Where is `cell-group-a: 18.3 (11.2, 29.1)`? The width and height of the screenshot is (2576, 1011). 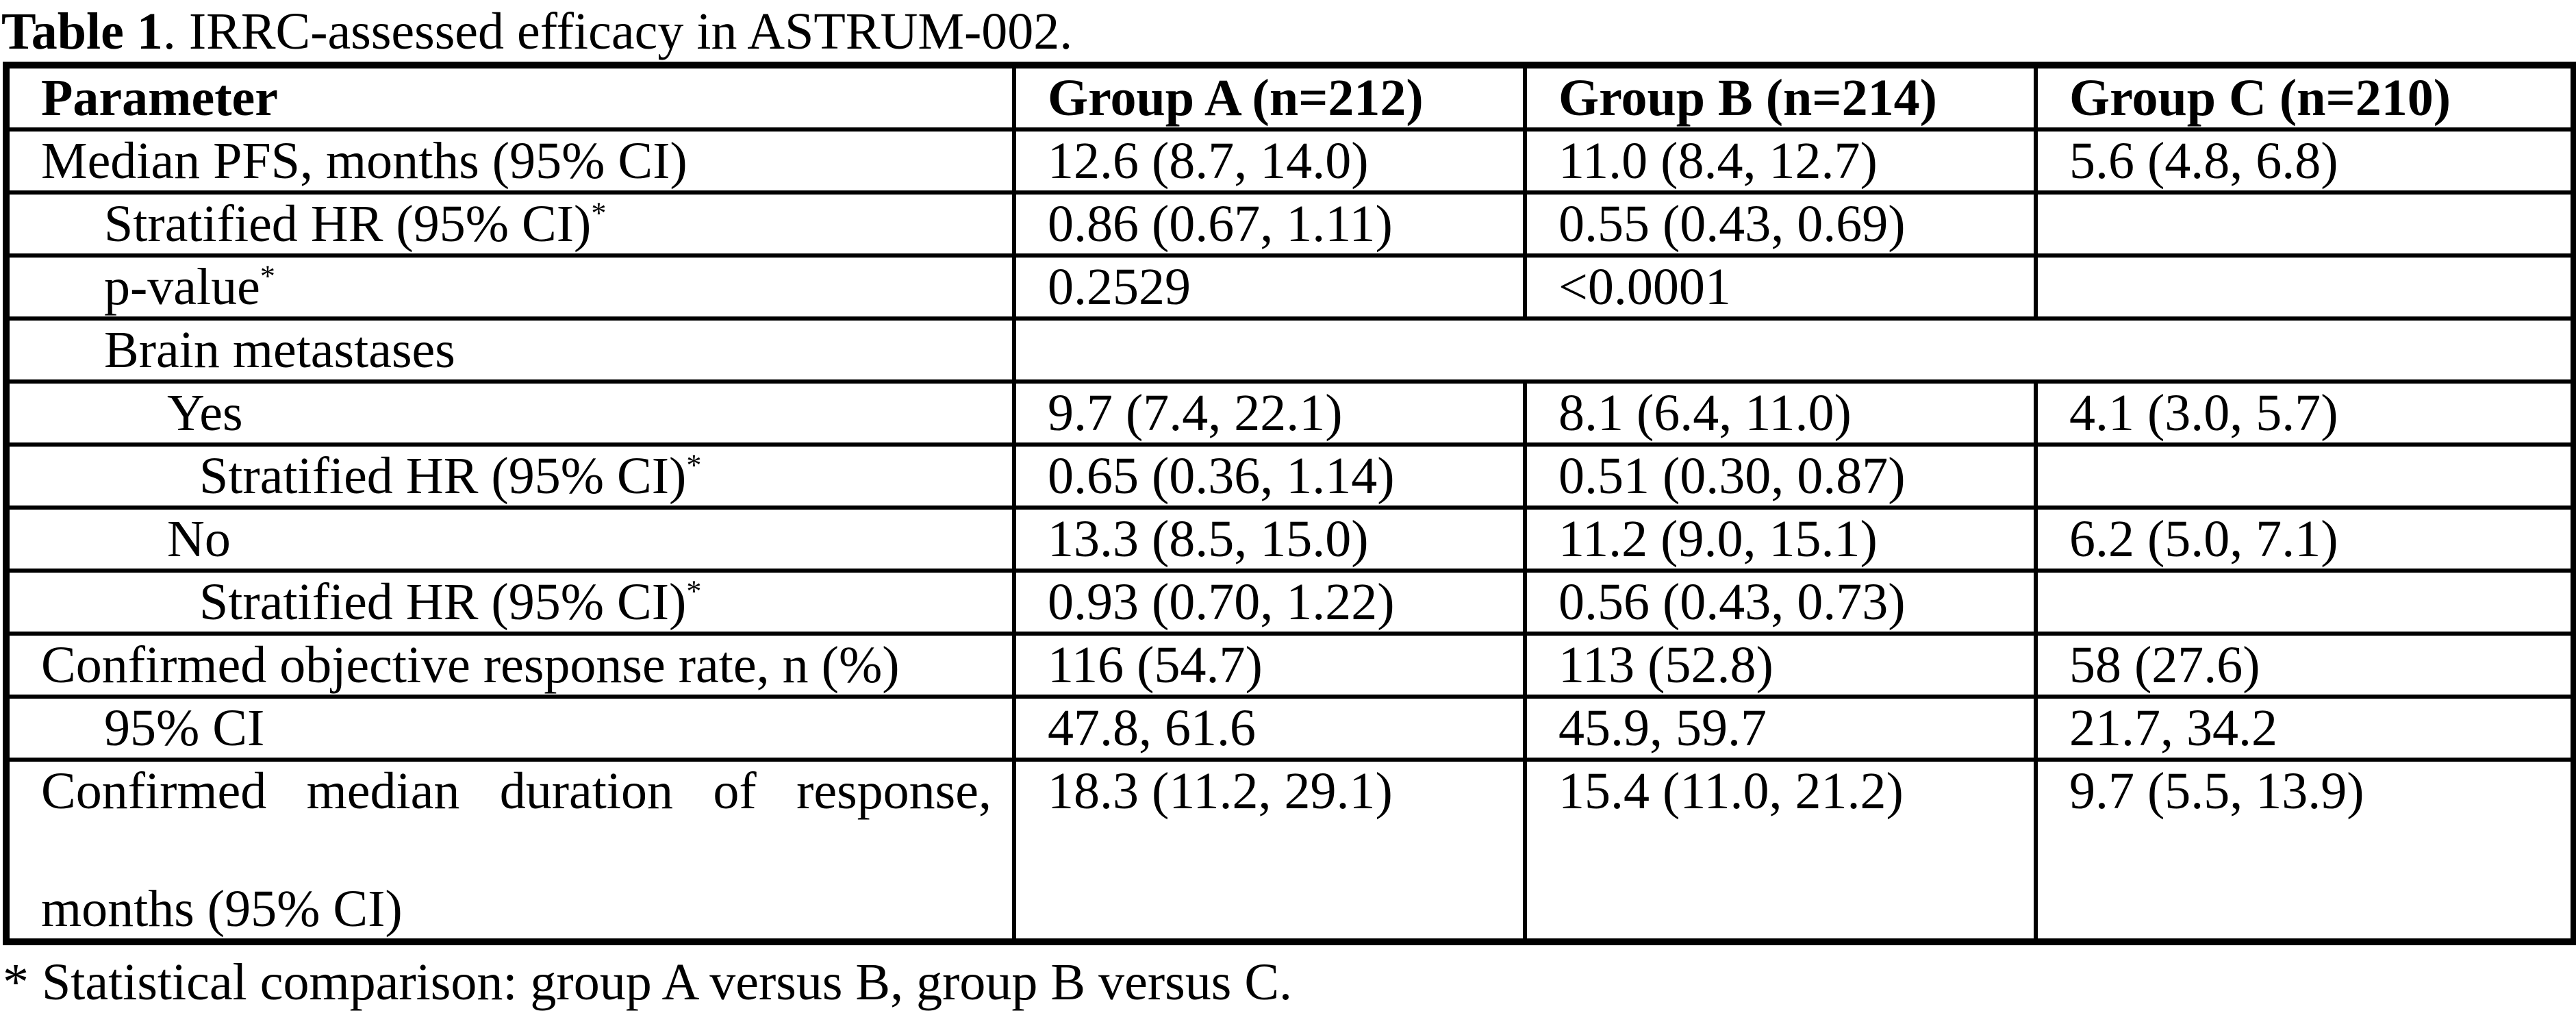 cell-group-a: 18.3 (11.2, 29.1) is located at coordinates (1269, 851).